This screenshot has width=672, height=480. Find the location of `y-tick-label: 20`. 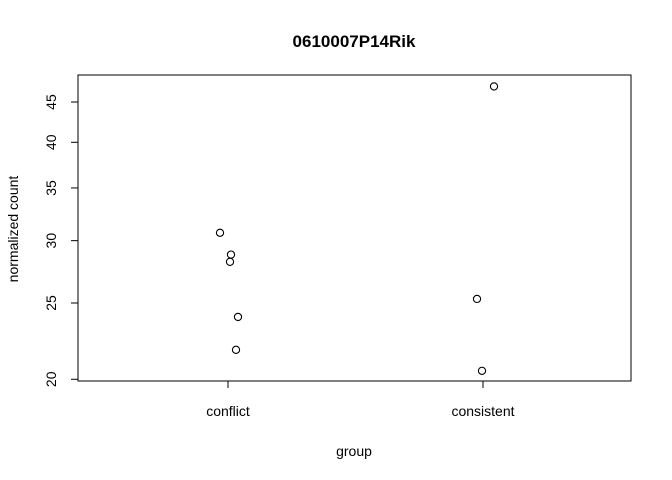

y-tick-label: 20 is located at coordinates (51, 379).